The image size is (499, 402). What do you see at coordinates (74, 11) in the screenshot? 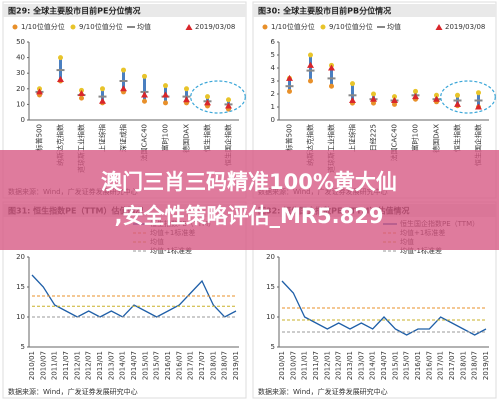
I see `chart-title: 图29: 全球主要股市目前PE分位情况` at bounding box center [74, 11].